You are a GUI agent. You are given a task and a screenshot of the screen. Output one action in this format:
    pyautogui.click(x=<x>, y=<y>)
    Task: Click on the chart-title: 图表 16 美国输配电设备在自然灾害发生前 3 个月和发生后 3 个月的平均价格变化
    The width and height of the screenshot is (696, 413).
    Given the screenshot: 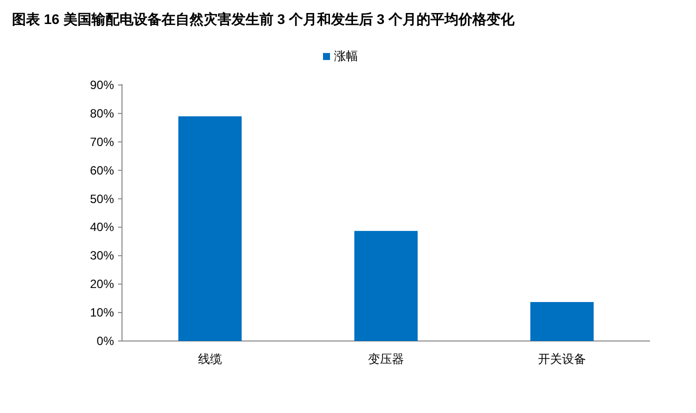 What is the action you would take?
    pyautogui.click(x=264, y=19)
    